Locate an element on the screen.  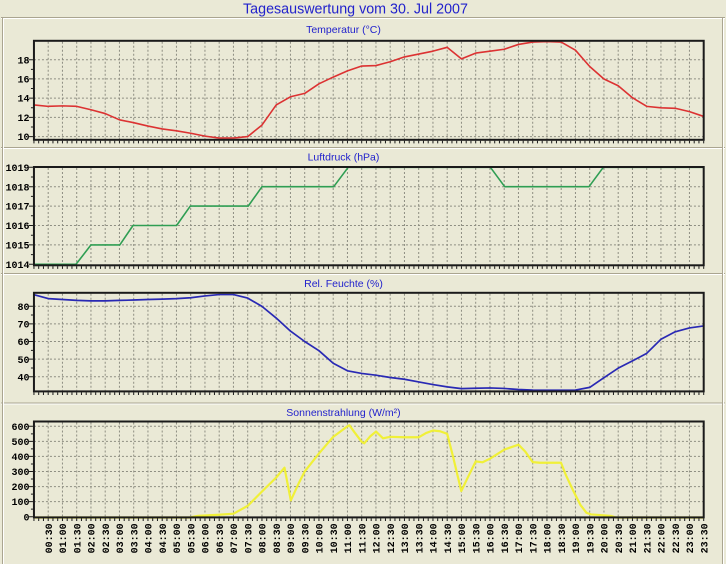
svg-text: 23:00 is located at coordinates (691, 538).